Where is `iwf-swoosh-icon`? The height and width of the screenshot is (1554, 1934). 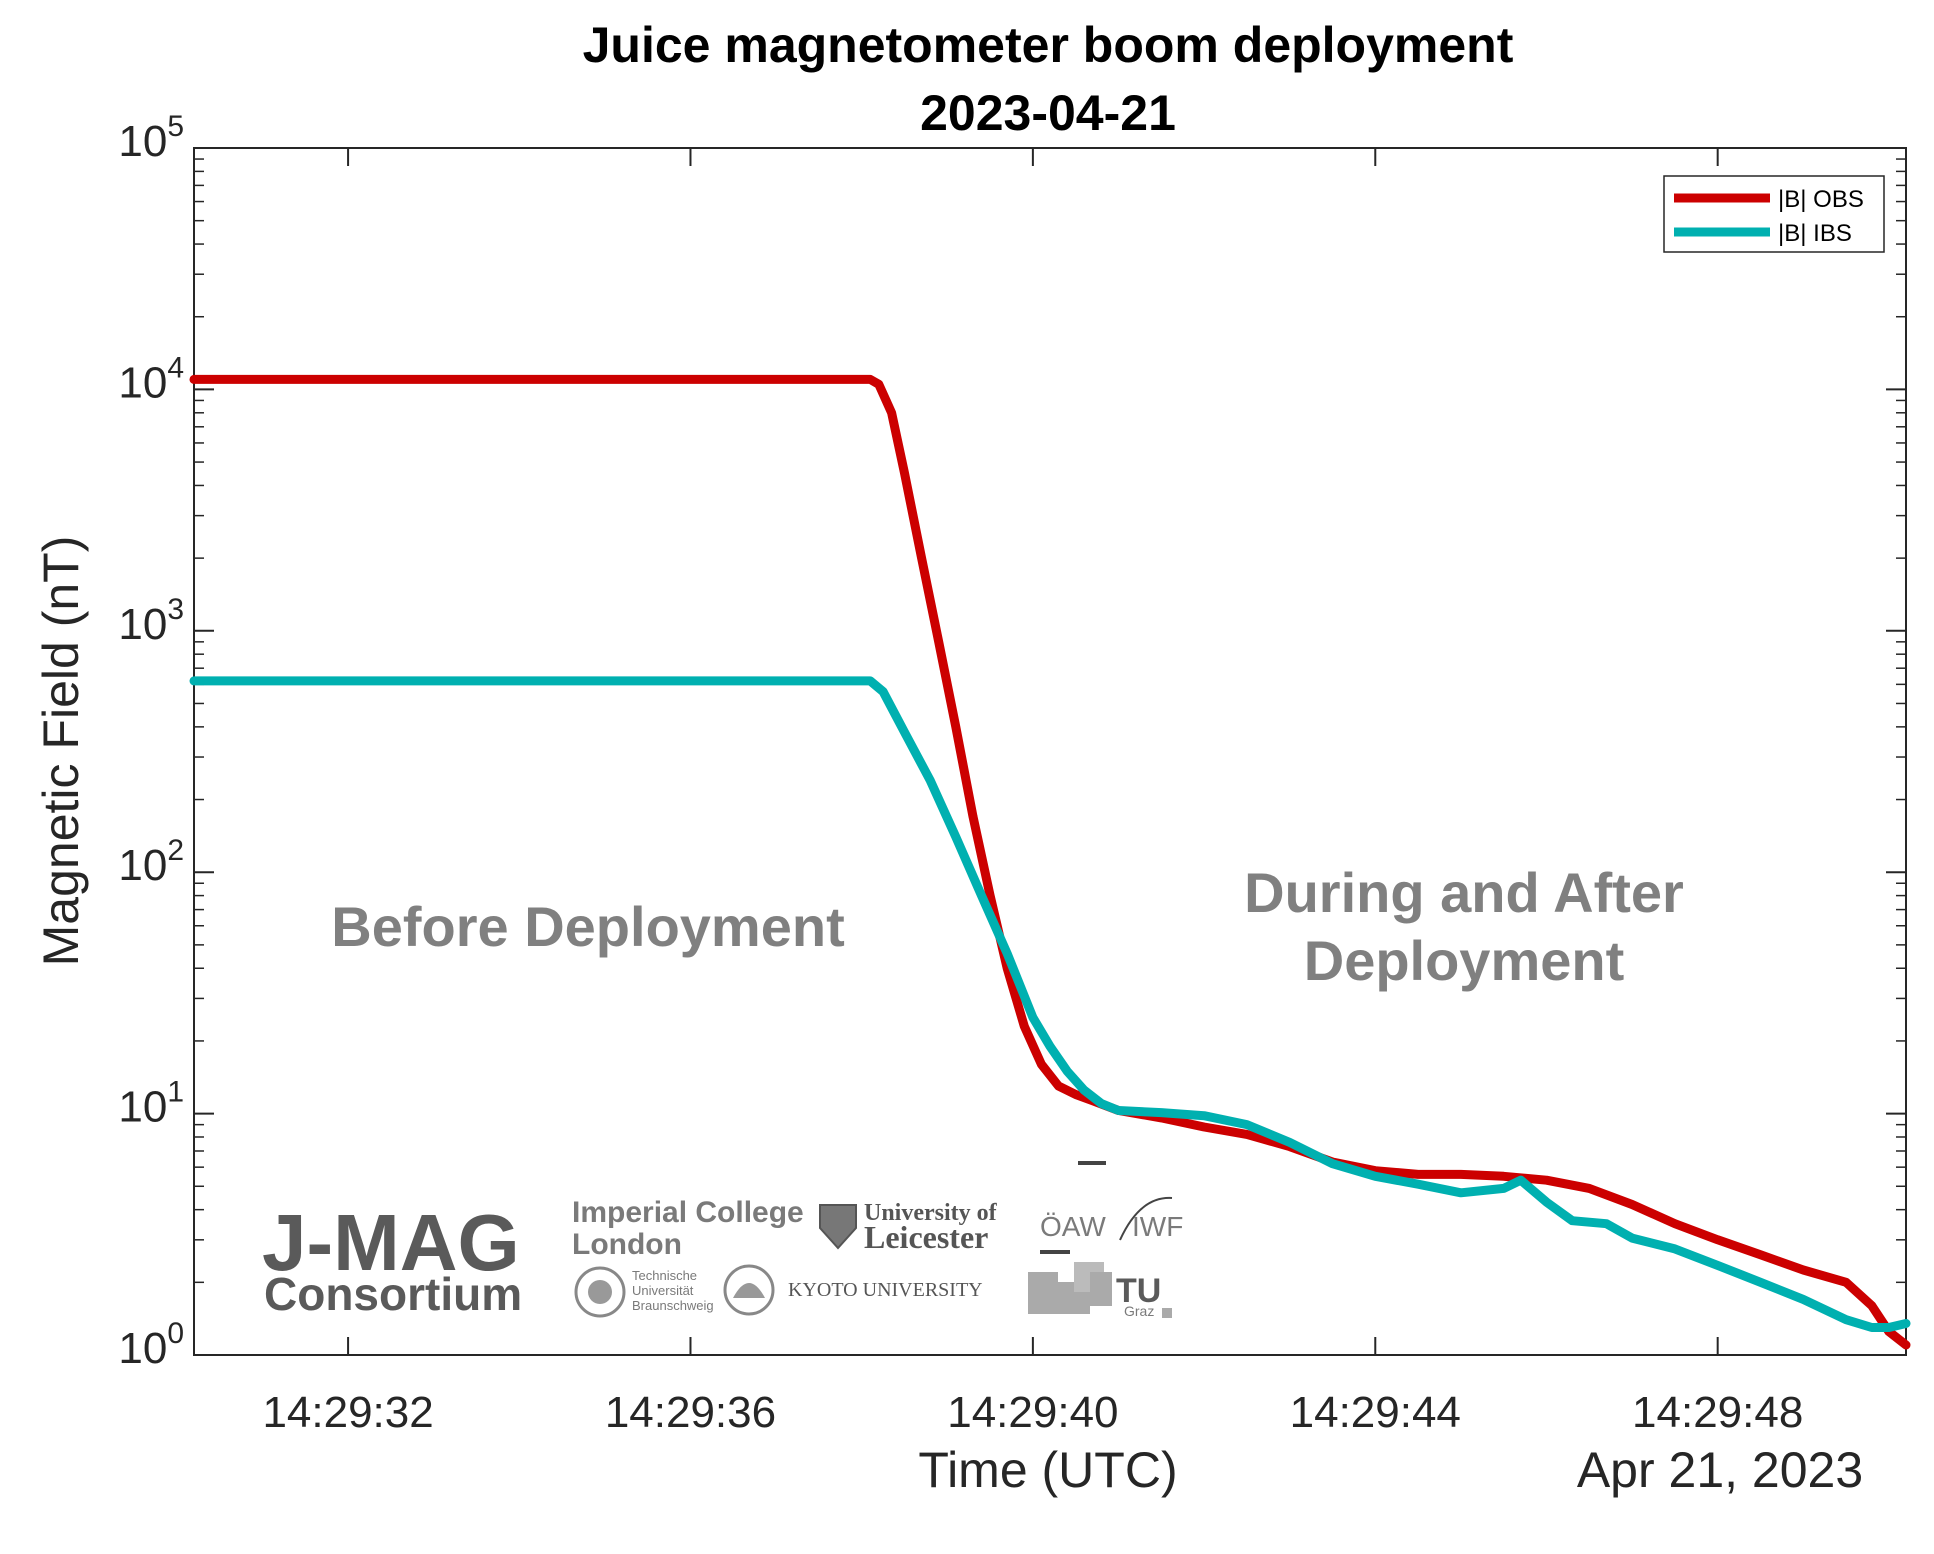
iwf-swoosh-icon is located at coordinates (1146, 1218).